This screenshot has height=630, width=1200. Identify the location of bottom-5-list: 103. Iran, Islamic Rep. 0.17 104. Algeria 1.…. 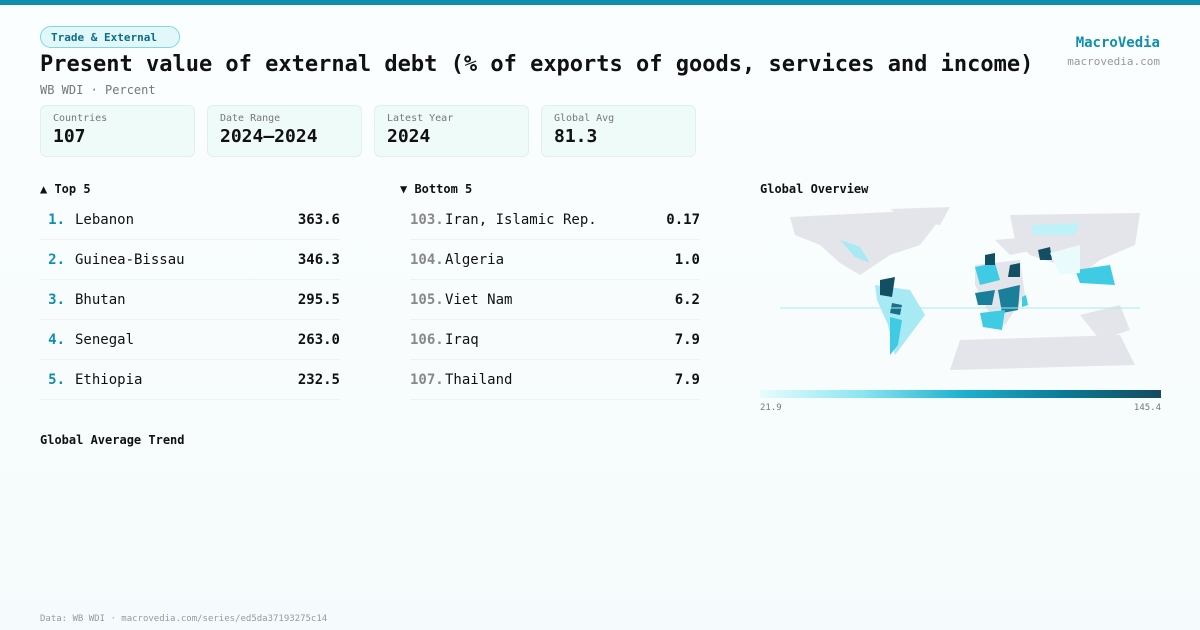
(555, 300).